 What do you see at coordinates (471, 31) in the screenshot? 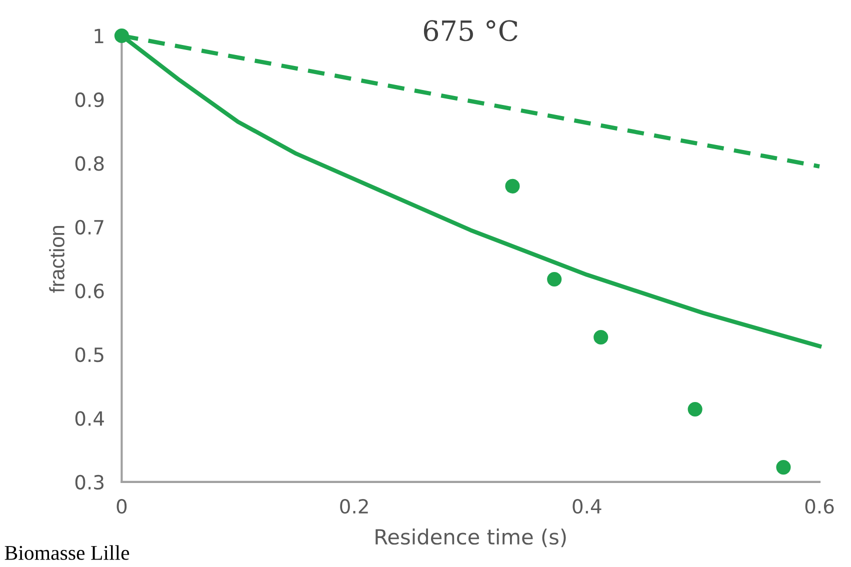
I see `chart-title: 675 °C` at bounding box center [471, 31].